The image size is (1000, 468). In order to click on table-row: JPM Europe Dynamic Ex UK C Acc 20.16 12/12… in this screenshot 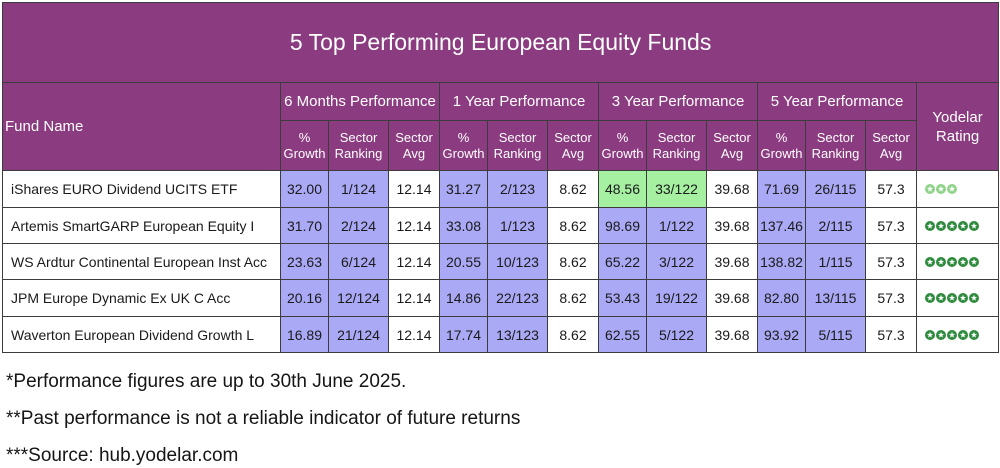, I will do `click(501, 298)`.